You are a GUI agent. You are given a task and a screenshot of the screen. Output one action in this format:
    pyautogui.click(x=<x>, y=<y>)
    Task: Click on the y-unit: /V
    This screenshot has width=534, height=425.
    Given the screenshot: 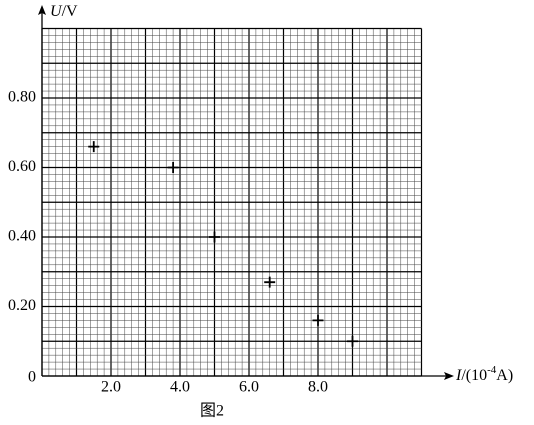 What is the action you would take?
    pyautogui.click(x=70, y=11)
    